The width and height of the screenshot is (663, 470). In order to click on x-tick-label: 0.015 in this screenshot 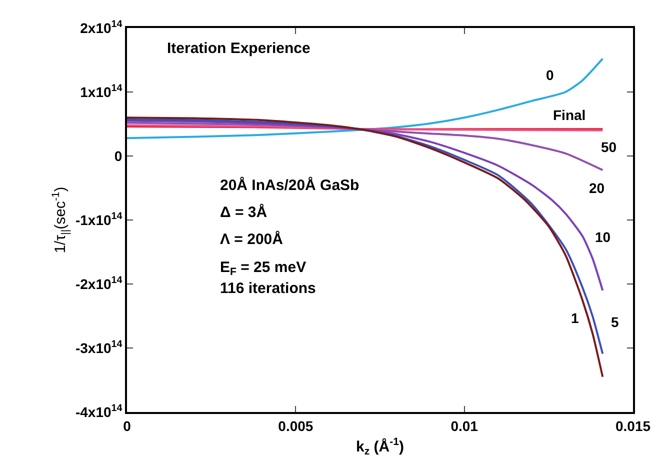, I will do `click(633, 426)`.